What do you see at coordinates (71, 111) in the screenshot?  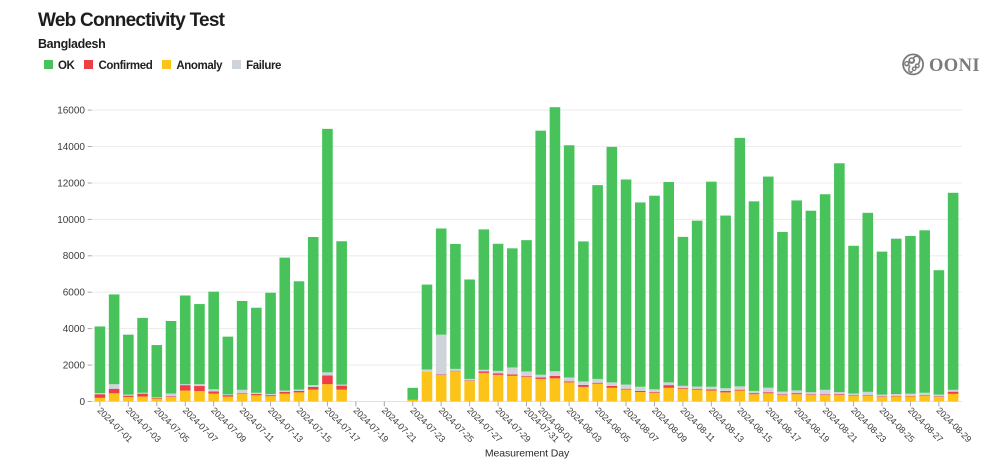 I see `svg-text: 16000` at bounding box center [71, 111].